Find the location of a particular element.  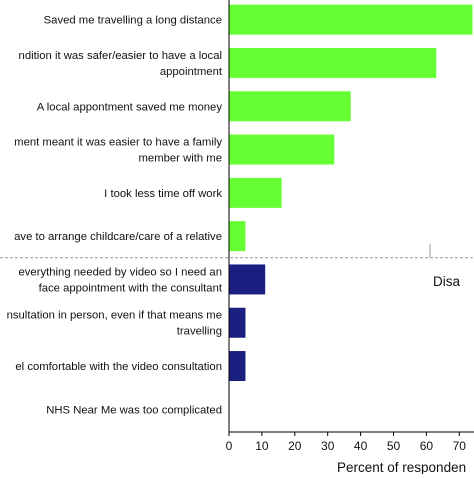

x-tick-label-10: 10 is located at coordinates (262, 446).